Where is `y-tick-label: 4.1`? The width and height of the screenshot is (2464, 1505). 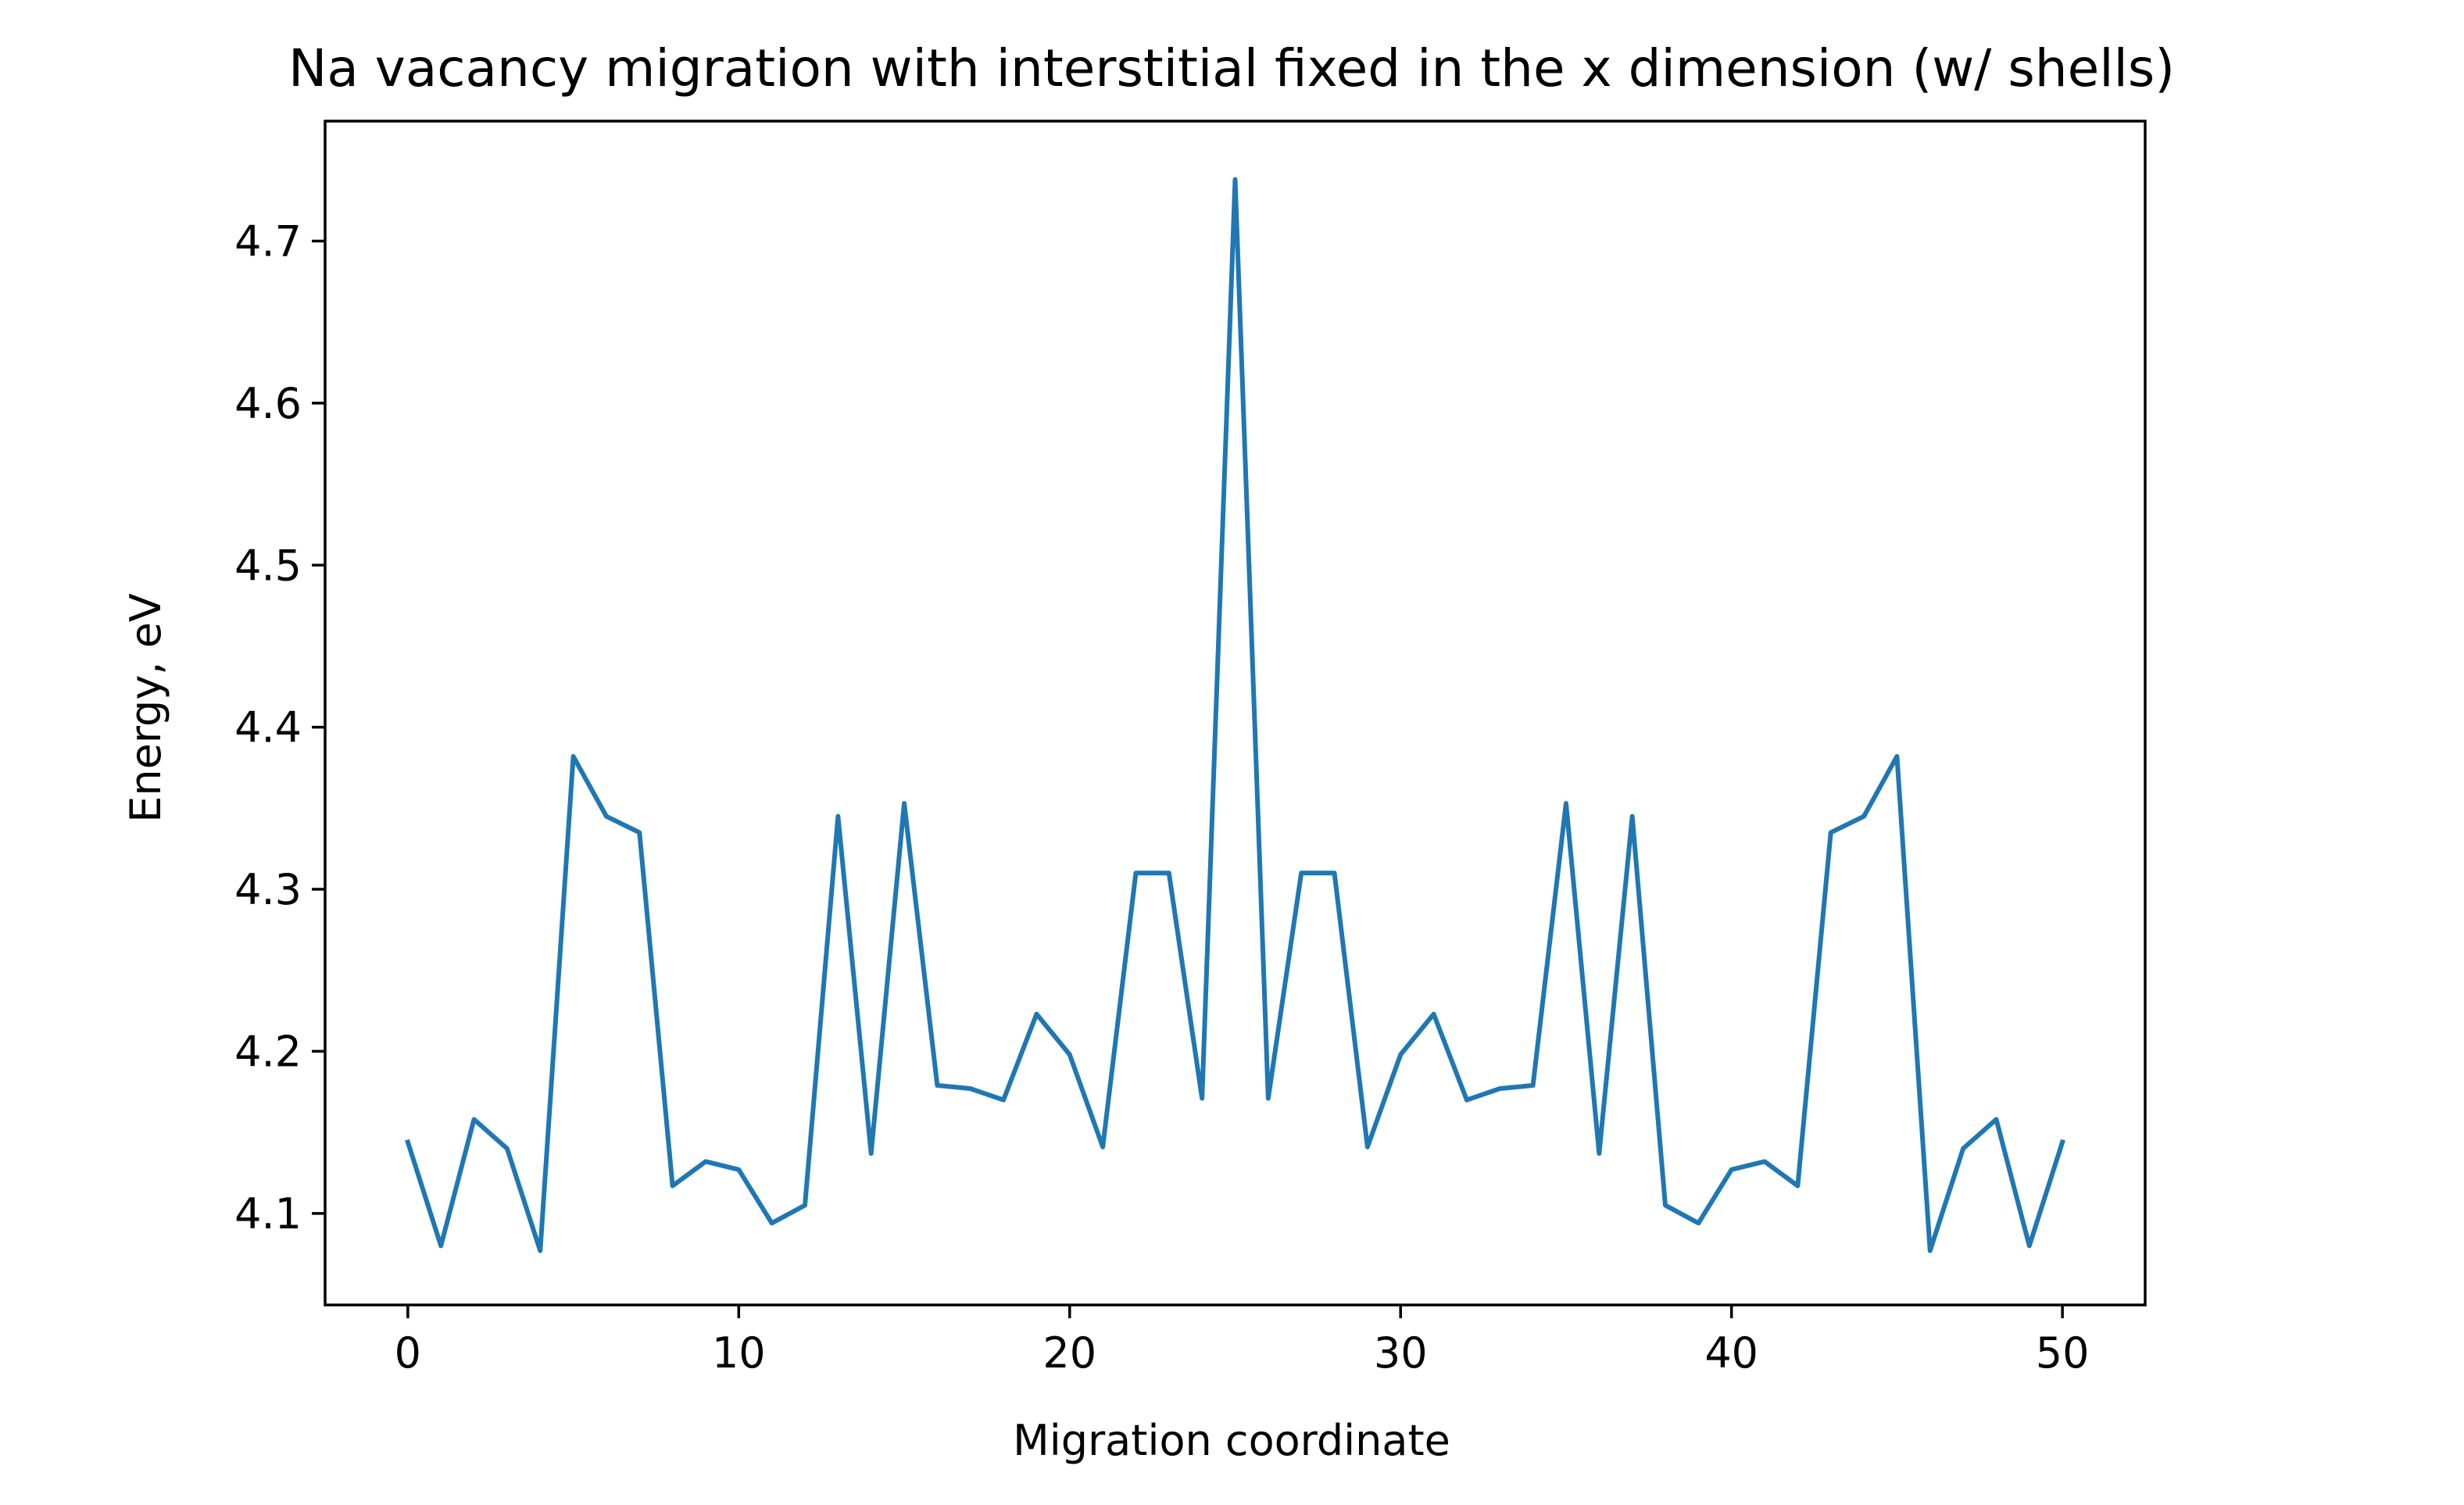 y-tick-label: 4.1 is located at coordinates (268, 1214).